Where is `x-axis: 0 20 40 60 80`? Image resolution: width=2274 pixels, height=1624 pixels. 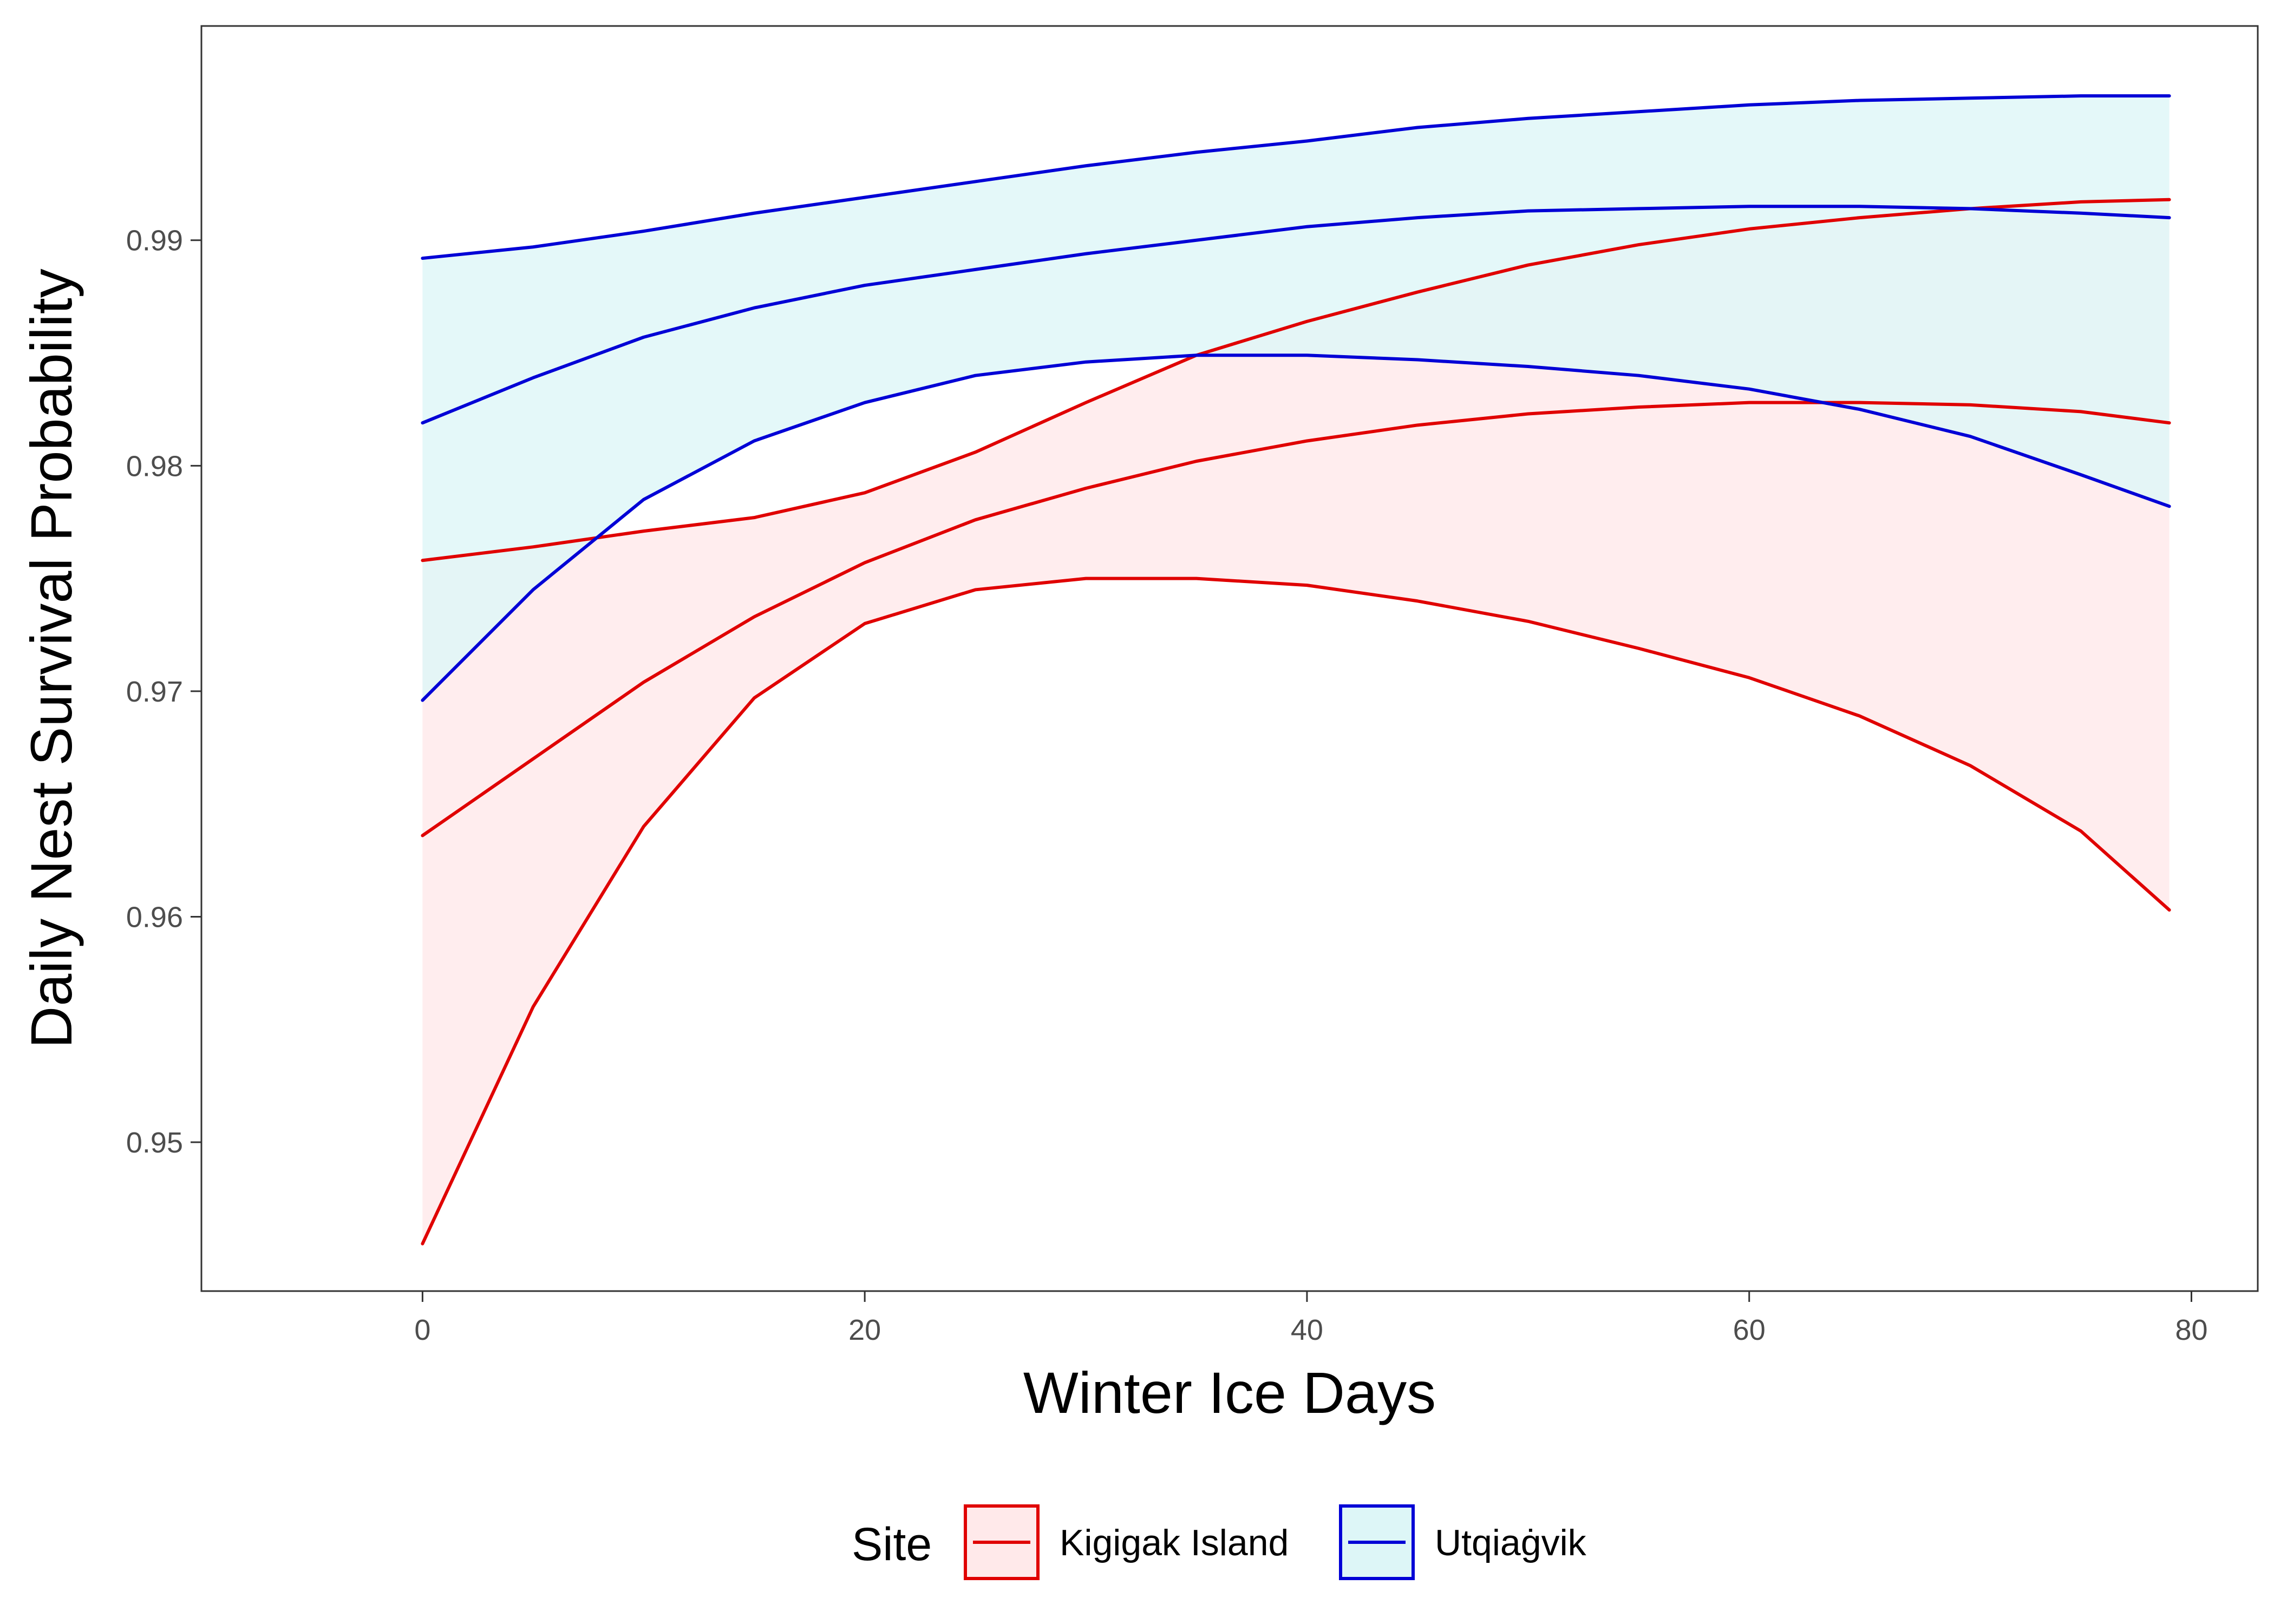 x-axis: 0 20 40 60 80 is located at coordinates (1311, 1318).